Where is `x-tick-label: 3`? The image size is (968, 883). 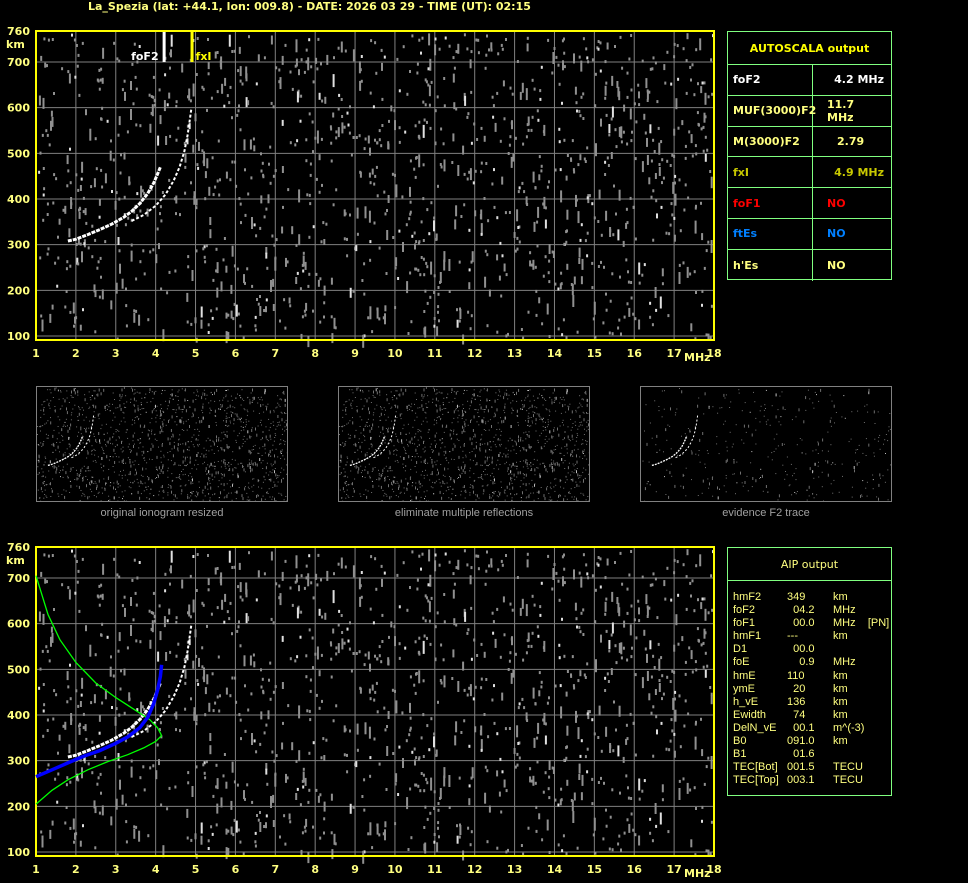 x-tick-label: 3 is located at coordinates (116, 353).